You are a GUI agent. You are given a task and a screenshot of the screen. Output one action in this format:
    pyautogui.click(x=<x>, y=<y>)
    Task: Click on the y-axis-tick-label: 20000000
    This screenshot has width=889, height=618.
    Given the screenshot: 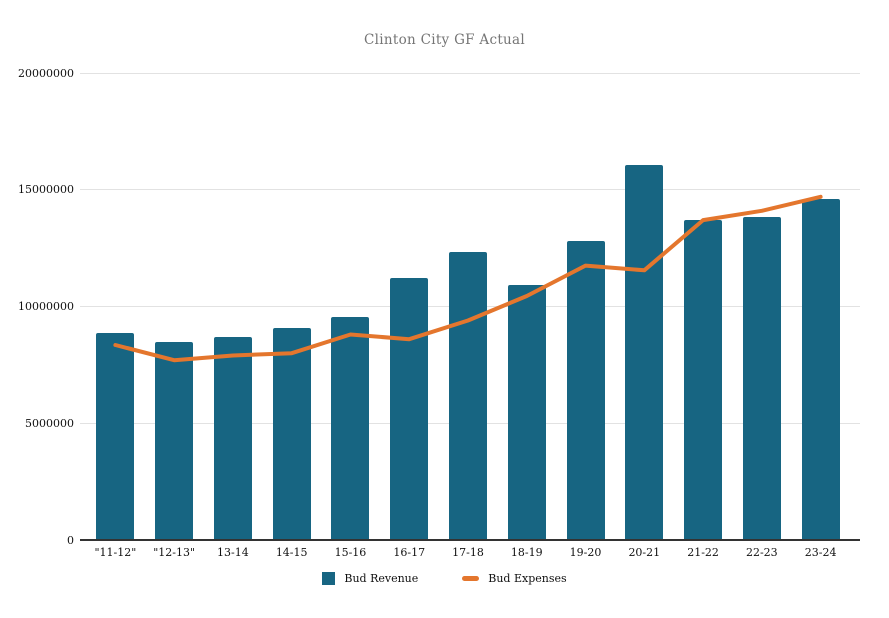 What is the action you would take?
    pyautogui.click(x=46, y=73)
    